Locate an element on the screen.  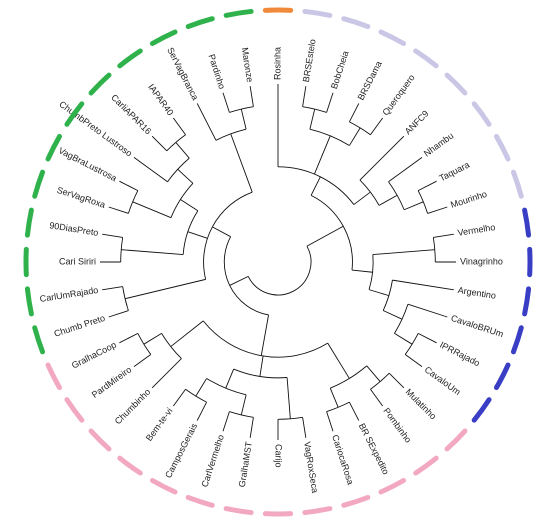
leaf-label: CavaloUm is located at coordinates (443, 380).